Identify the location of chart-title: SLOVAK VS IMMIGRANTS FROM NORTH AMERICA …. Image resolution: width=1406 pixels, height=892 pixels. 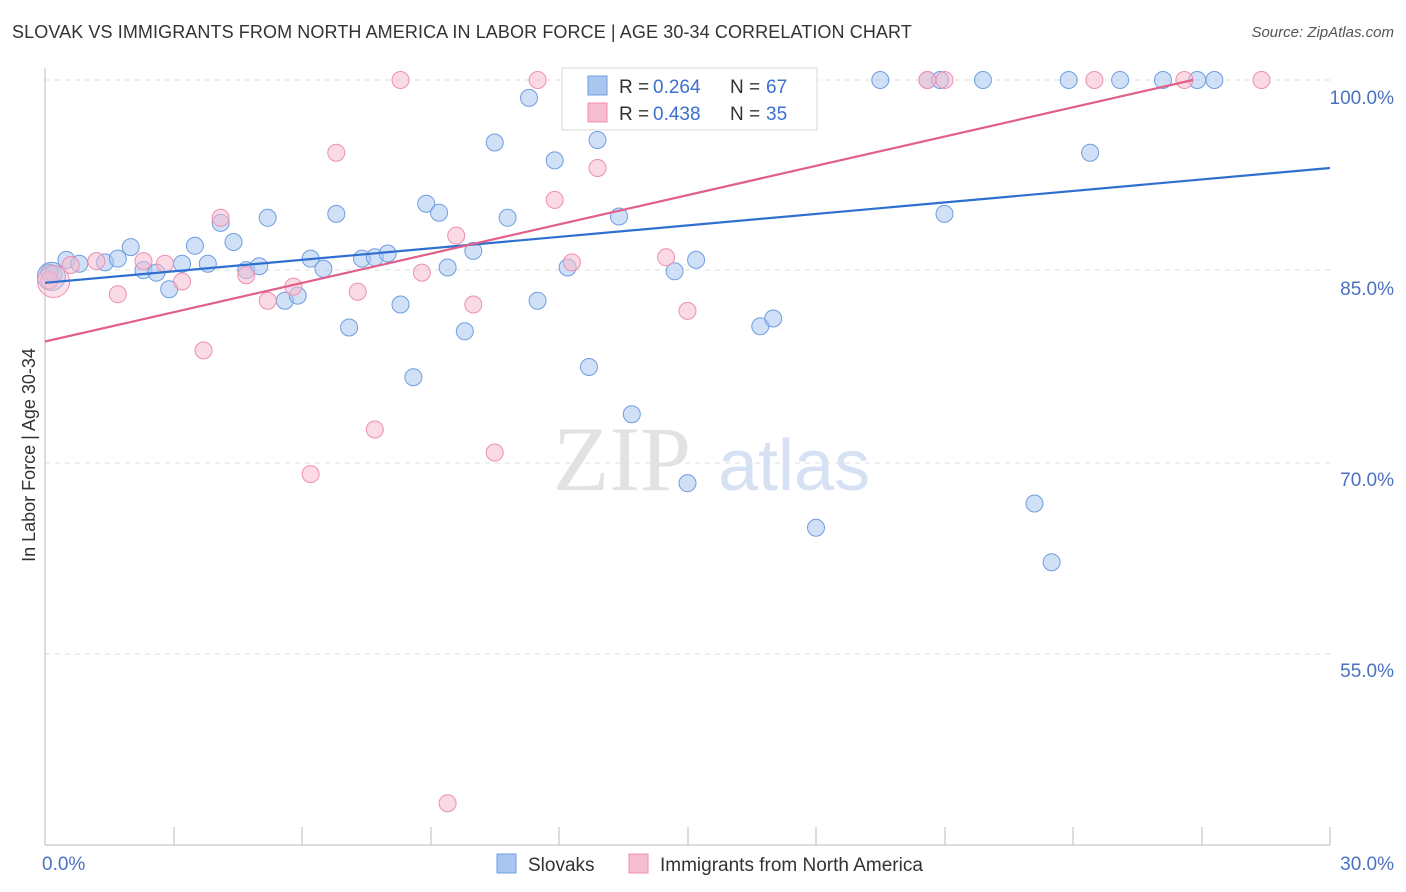
(462, 32).